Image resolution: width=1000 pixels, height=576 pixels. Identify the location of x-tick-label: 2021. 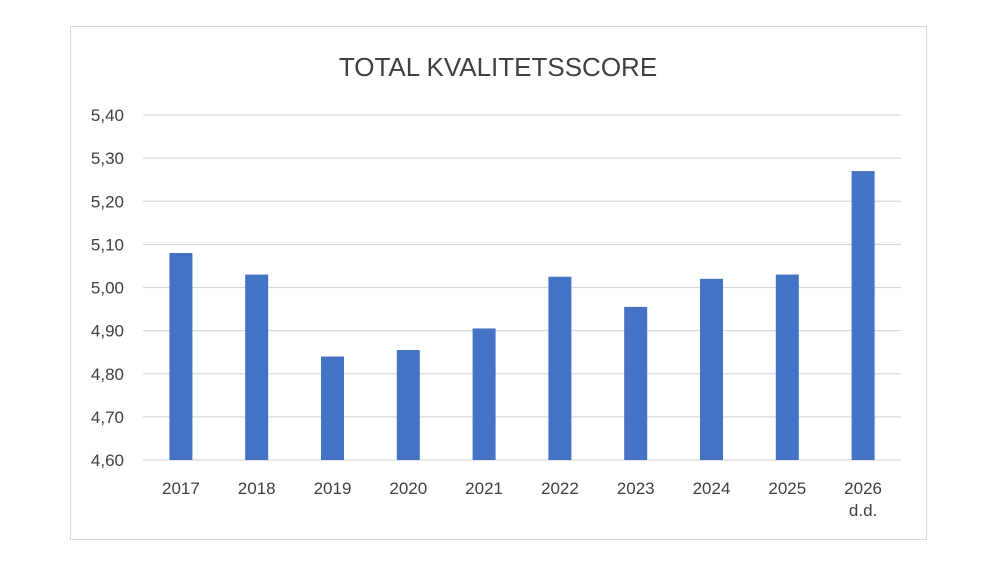
(484, 488).